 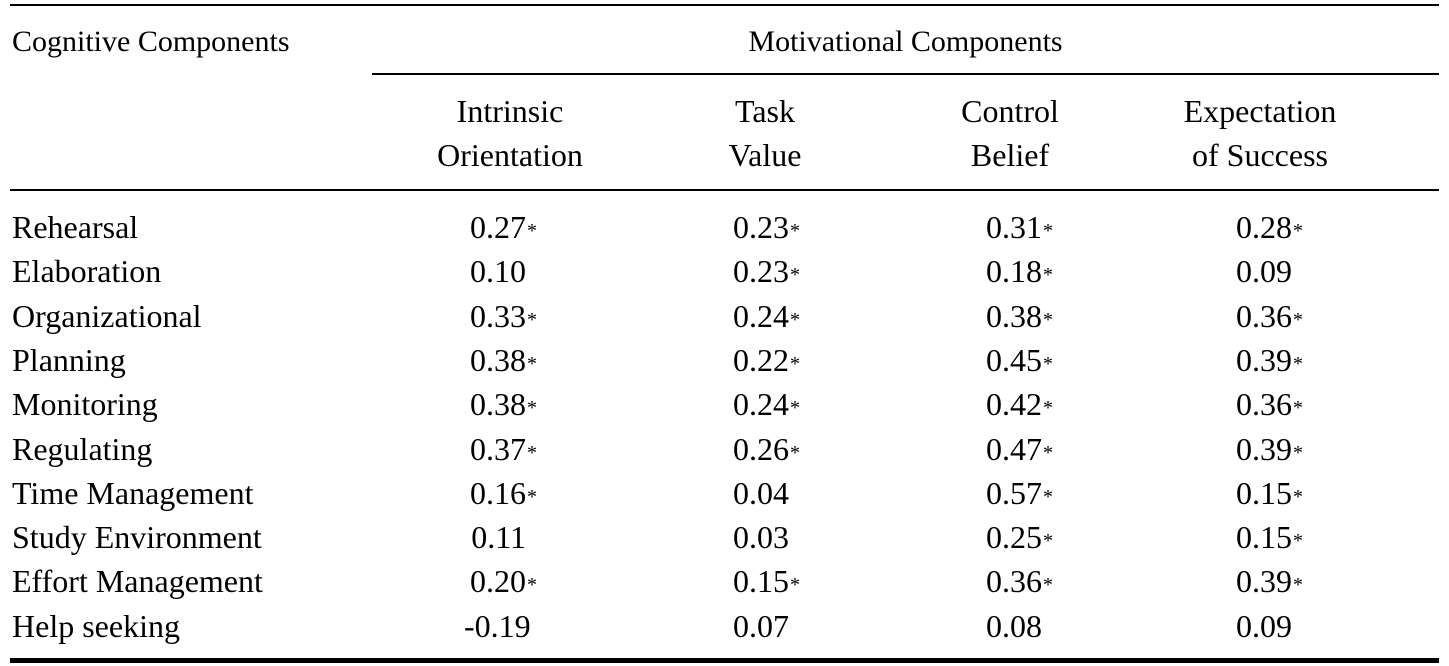 I want to click on cell-value: 0.36, so click(x=1014, y=581).